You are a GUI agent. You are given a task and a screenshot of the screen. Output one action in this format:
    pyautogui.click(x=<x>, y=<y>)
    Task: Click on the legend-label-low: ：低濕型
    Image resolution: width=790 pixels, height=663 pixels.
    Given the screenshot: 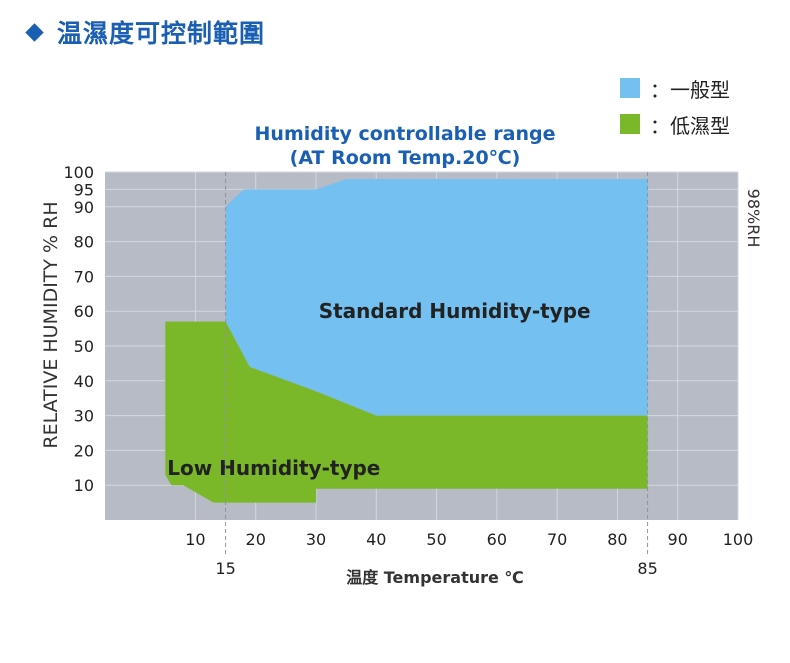 What is the action you would take?
    pyautogui.click(x=690, y=125)
    